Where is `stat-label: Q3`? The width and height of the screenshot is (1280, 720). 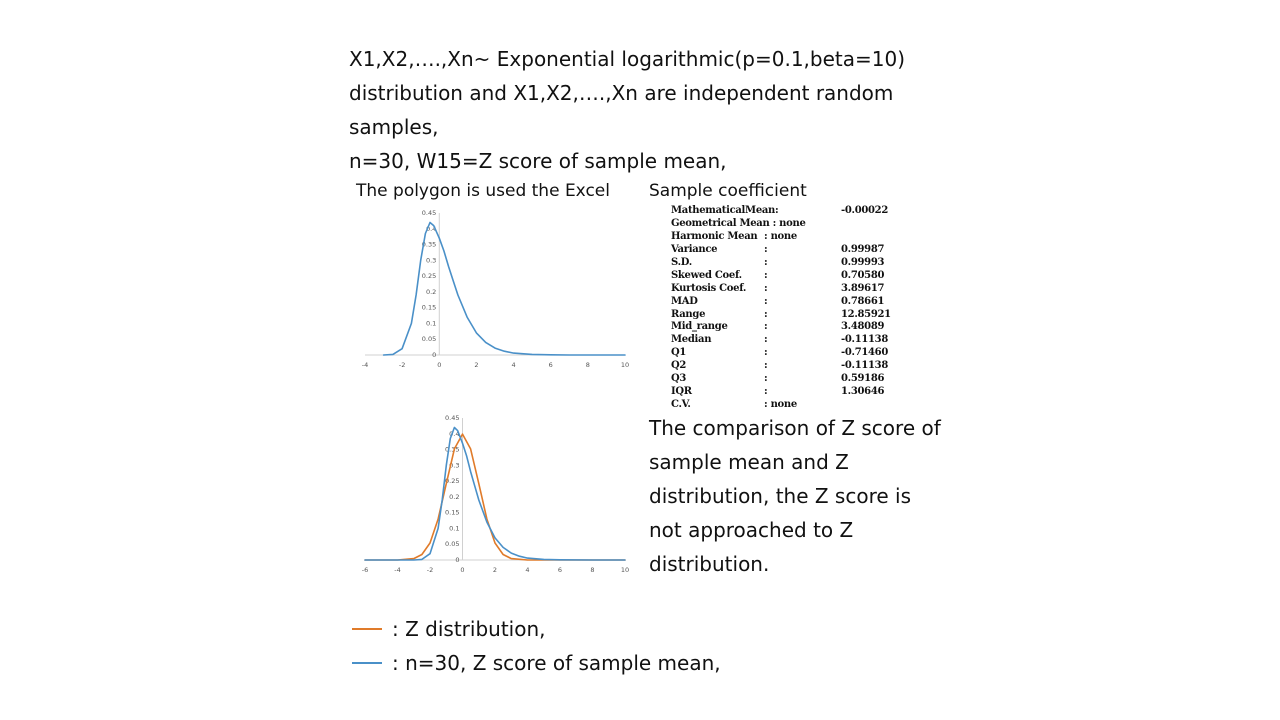 stat-label: Q3 is located at coordinates (679, 379).